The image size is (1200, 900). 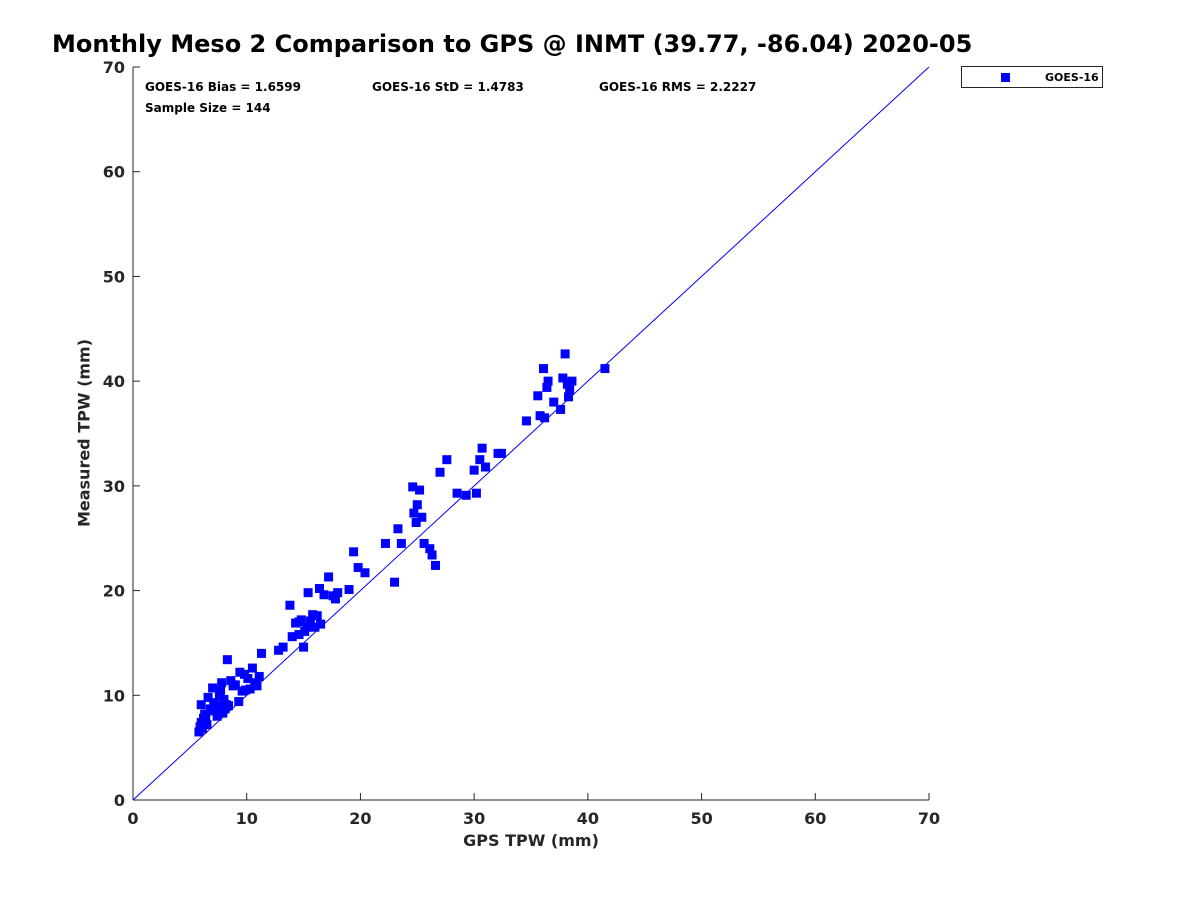 I want to click on x-tick-label: 40, so click(x=588, y=818).